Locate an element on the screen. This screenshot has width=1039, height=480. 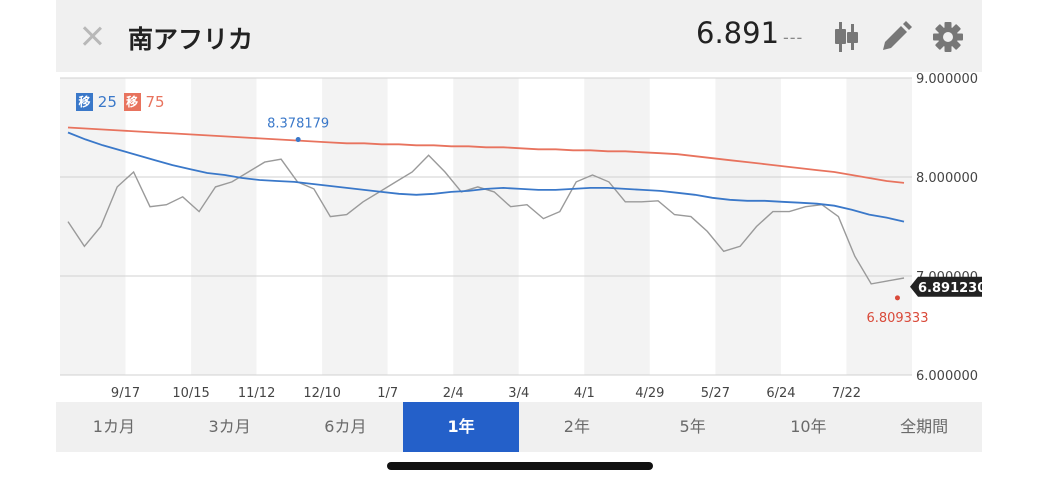
x-tick-label: 4/1 is located at coordinates (584, 393).